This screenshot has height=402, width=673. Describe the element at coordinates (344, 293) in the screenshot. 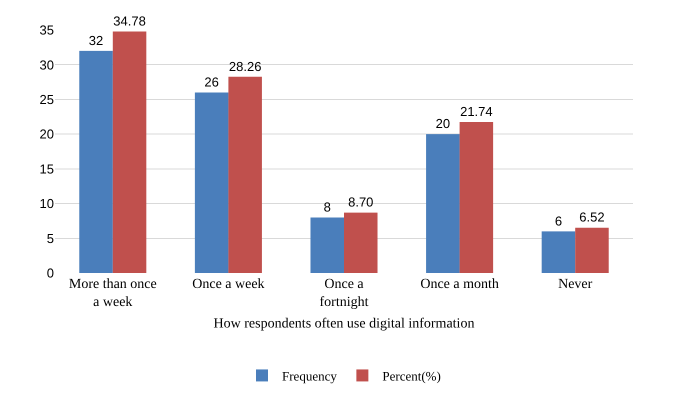

I see `x-tick-label: Once a fortnight` at that location.